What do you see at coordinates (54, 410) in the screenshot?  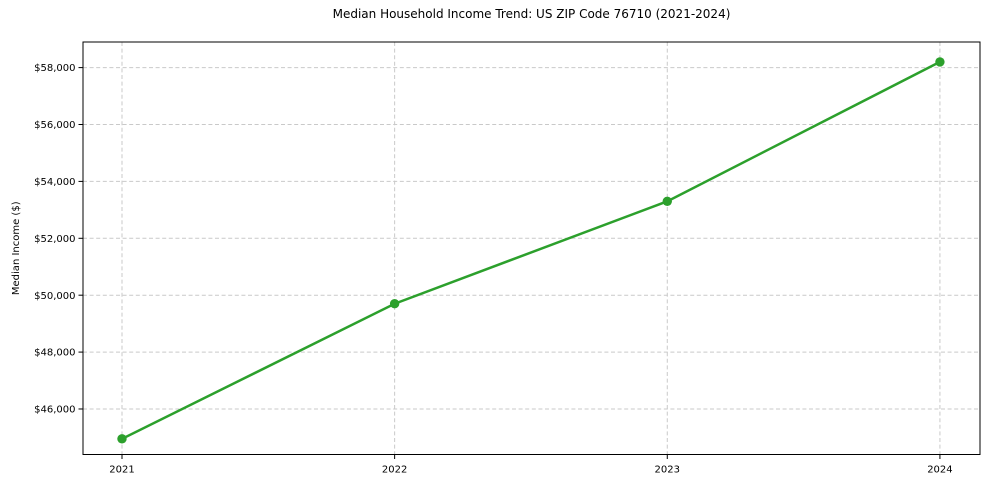 I see `y-tick-label: $46,000` at bounding box center [54, 410].